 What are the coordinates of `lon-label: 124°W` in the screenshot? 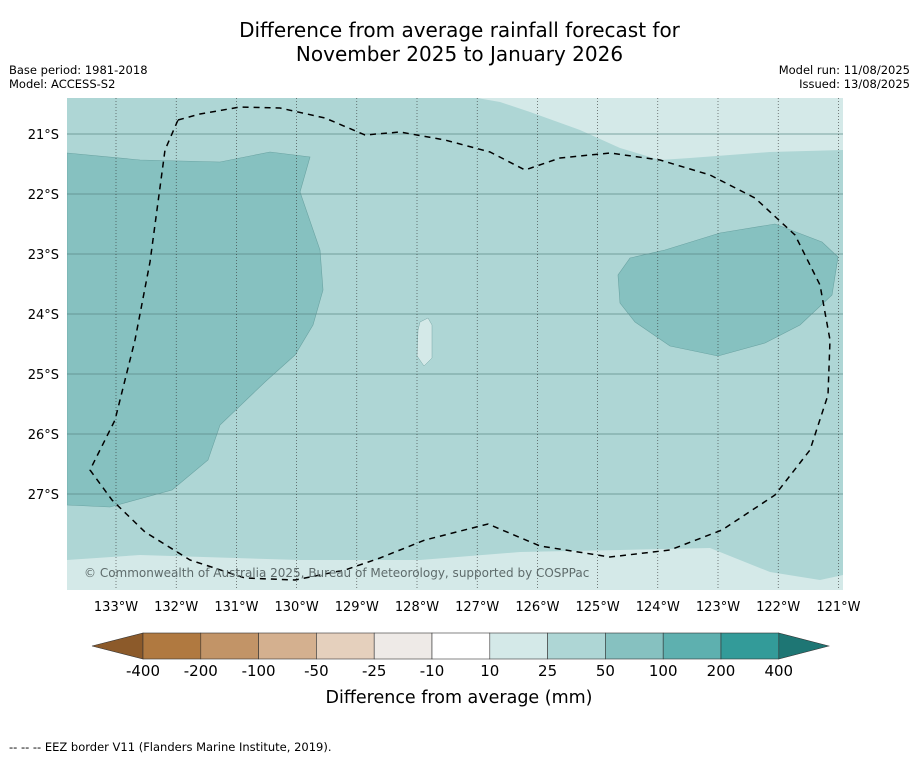 It's located at (658, 607).